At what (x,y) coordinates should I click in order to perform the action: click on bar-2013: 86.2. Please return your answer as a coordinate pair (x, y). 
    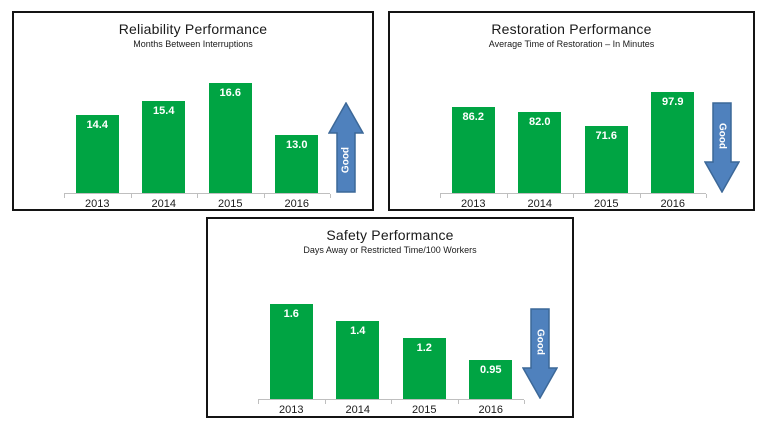
    Looking at the image, I should click on (473, 149).